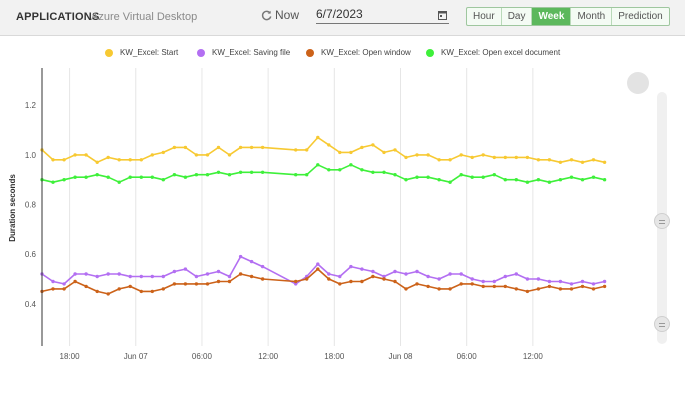 Image resolution: width=685 pixels, height=400 pixels. I want to click on chart-zoom-reset-handle, so click(638, 83).